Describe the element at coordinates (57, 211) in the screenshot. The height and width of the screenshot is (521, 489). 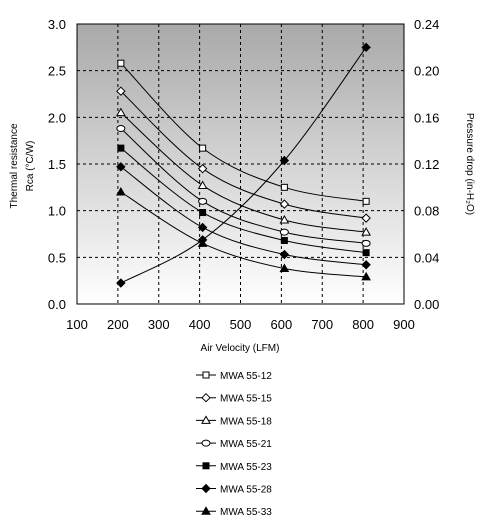
I see `y-left-tick-label: 1.0` at that location.